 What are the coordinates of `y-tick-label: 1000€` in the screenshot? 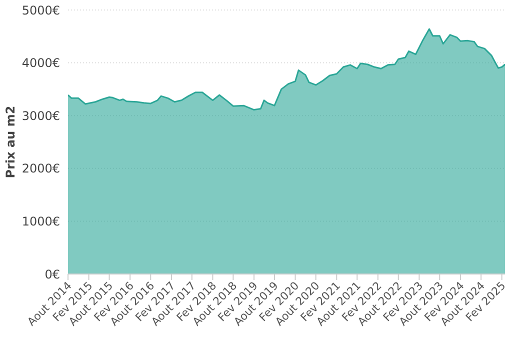 It's located at (41, 221).